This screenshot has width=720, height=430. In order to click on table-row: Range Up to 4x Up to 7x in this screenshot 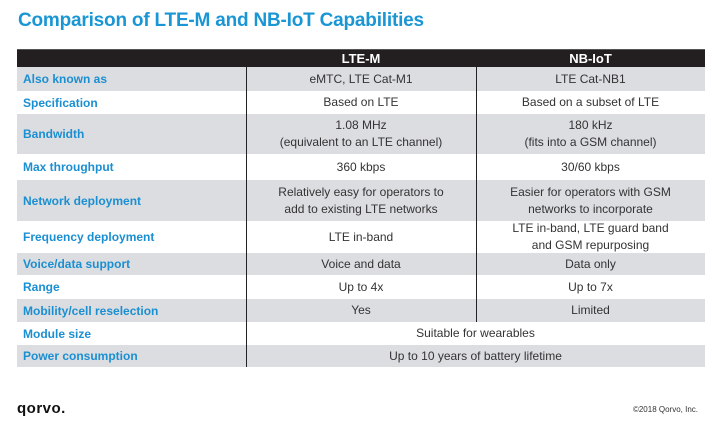, I will do `click(361, 287)`.